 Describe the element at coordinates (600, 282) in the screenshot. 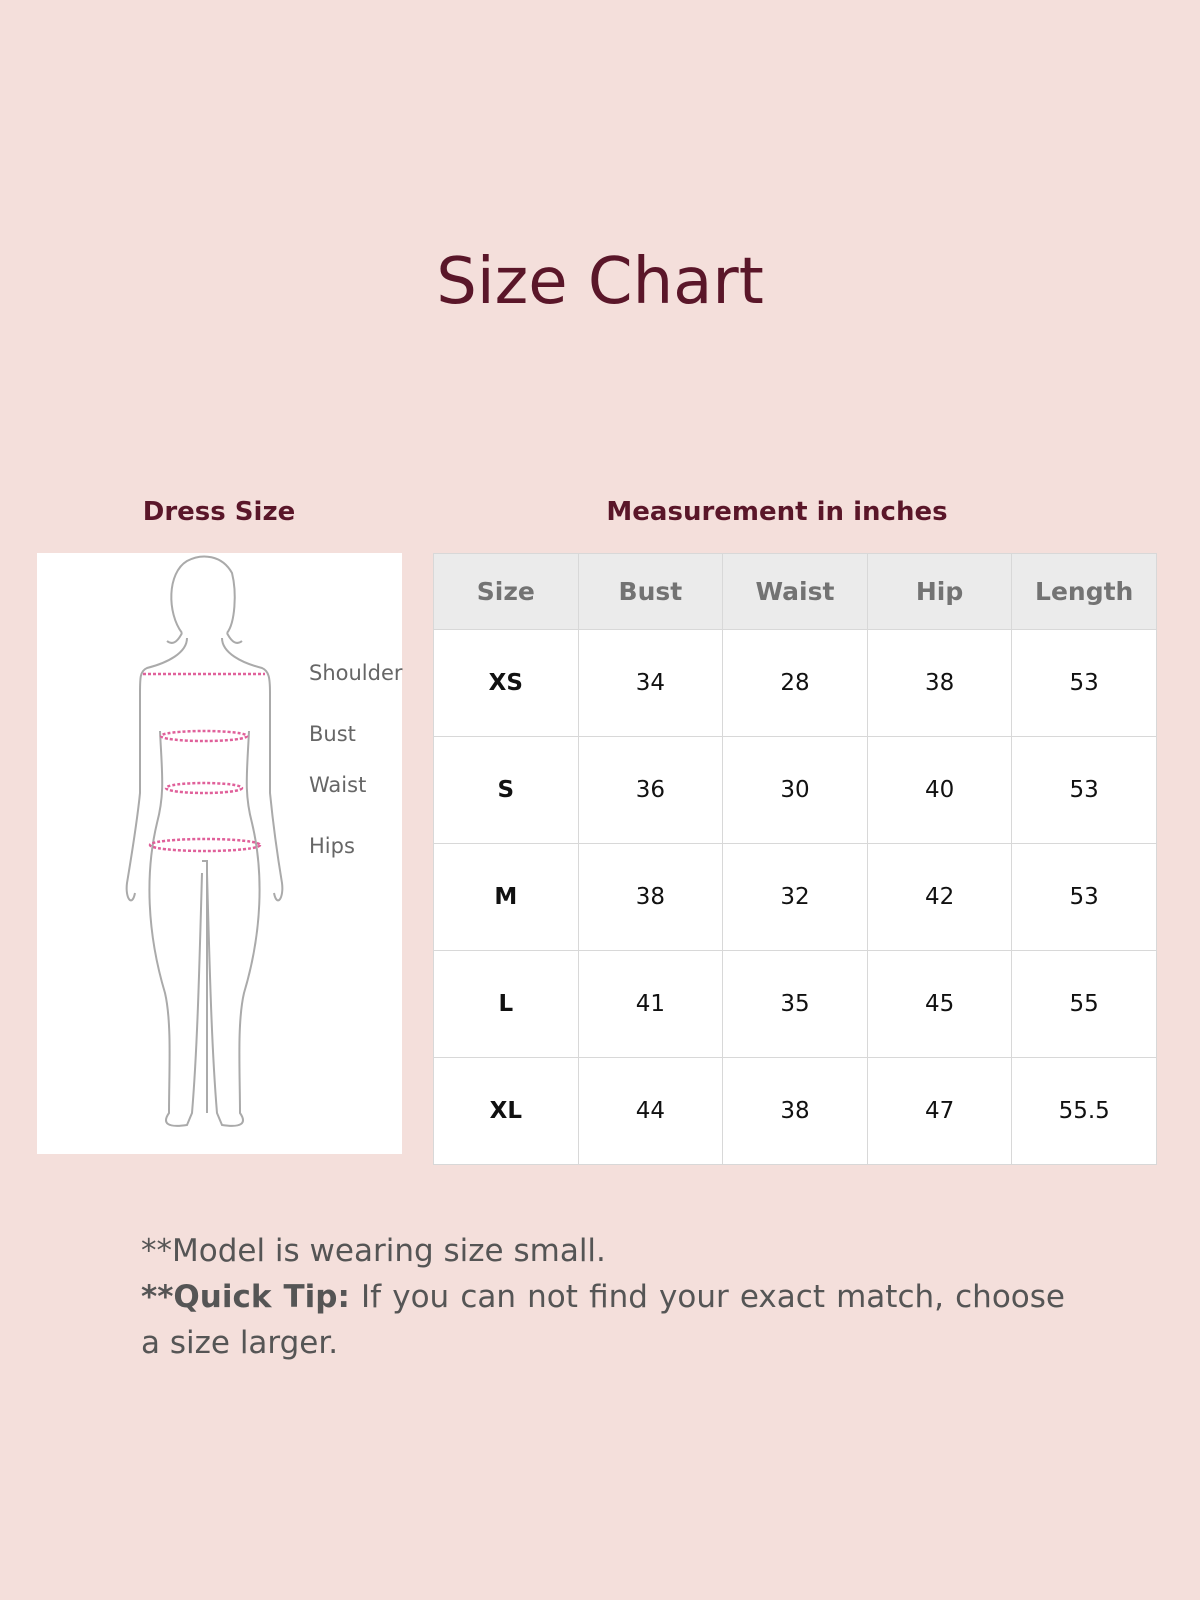

I see `page-title: Size Chart` at that location.